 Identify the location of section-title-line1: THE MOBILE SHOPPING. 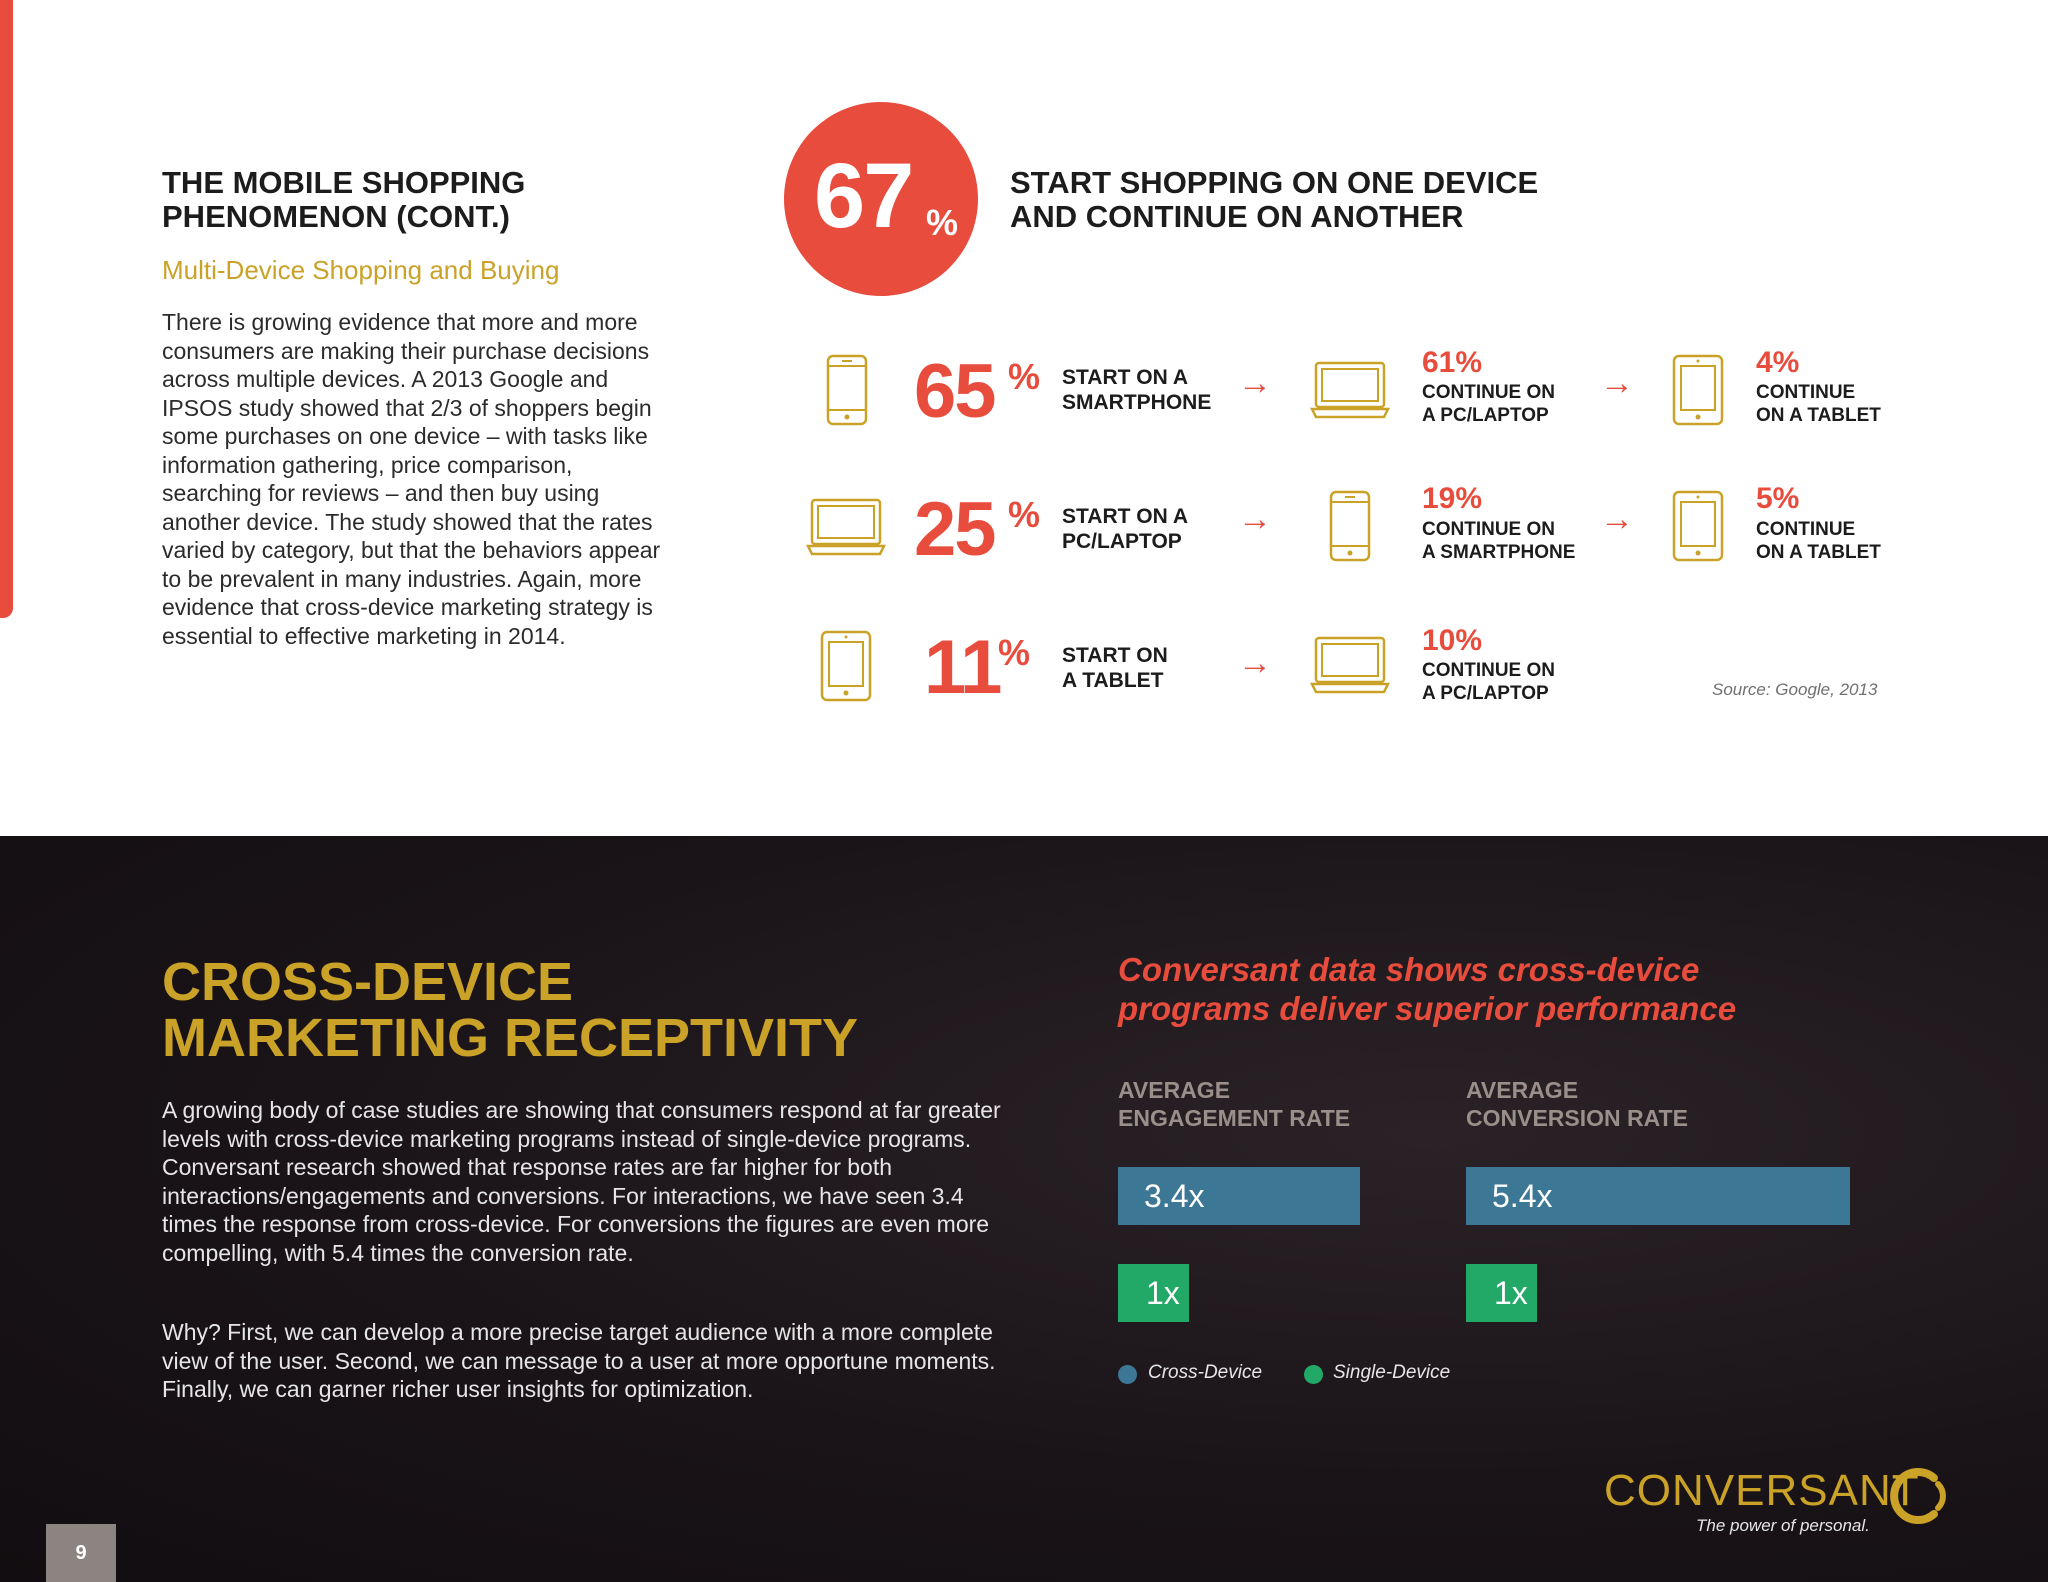
(344, 182).